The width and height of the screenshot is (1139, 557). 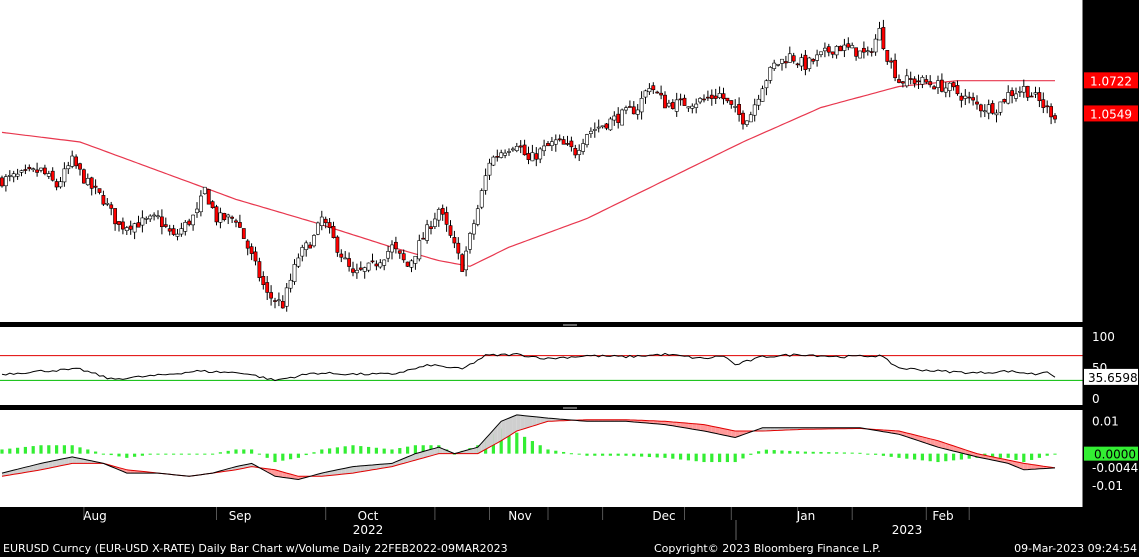 I want to click on panel-divider-handle-upper, so click(x=570, y=325).